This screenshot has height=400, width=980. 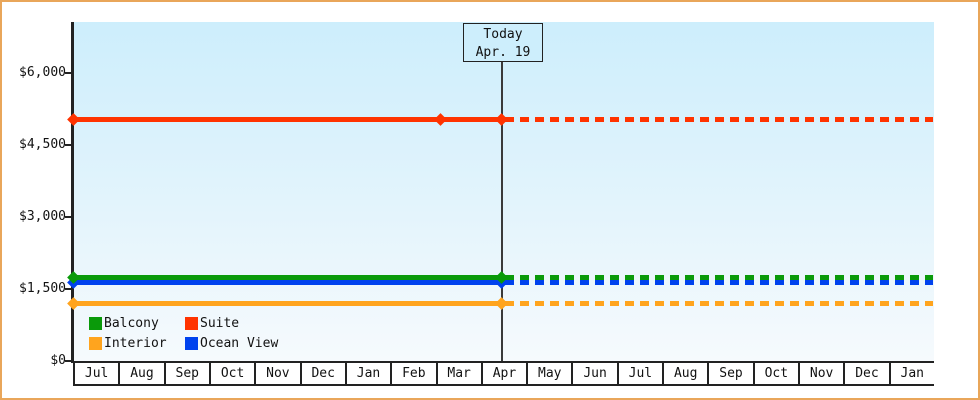 I want to click on legend-label: Ocean View, so click(x=239, y=343).